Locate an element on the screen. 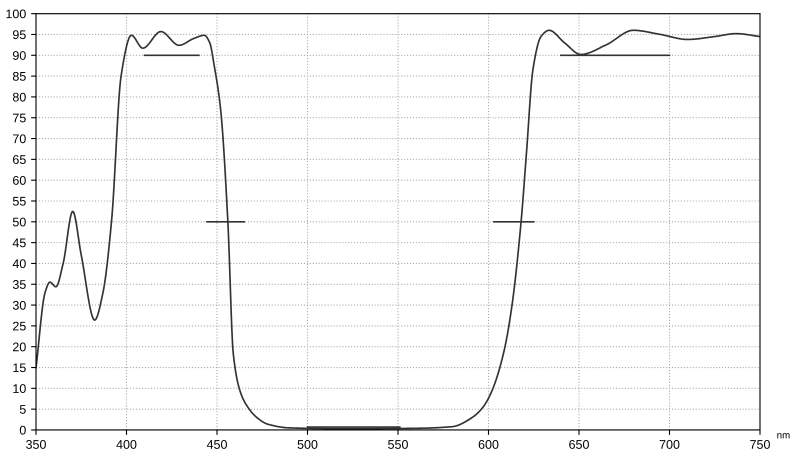  x-axis-title: nm is located at coordinates (783, 435).